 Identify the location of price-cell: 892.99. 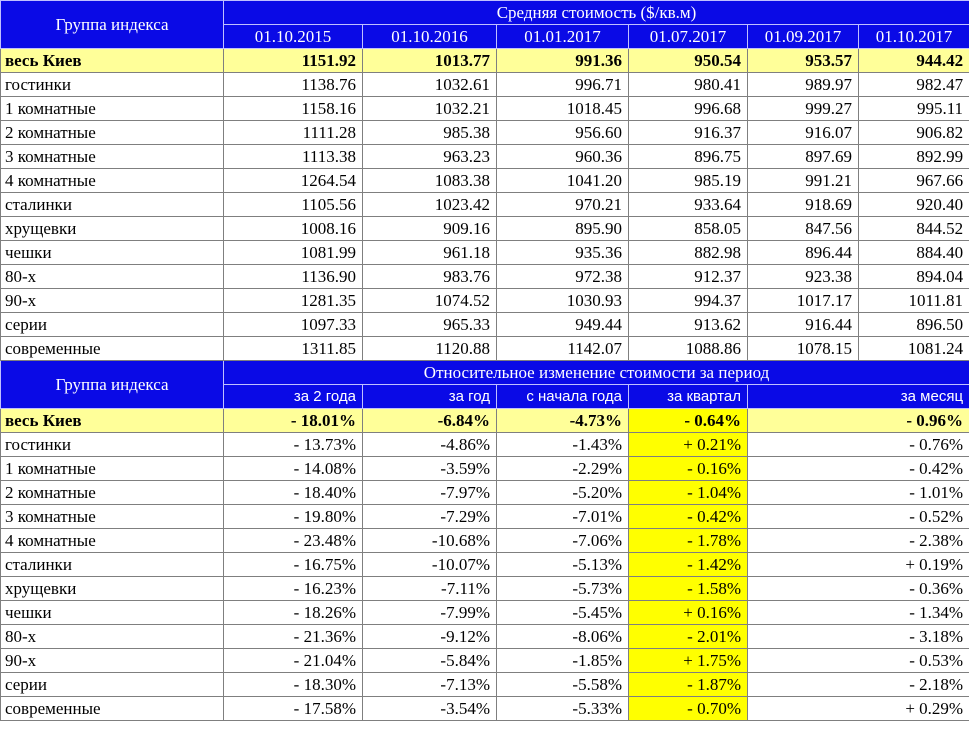
(913, 156).